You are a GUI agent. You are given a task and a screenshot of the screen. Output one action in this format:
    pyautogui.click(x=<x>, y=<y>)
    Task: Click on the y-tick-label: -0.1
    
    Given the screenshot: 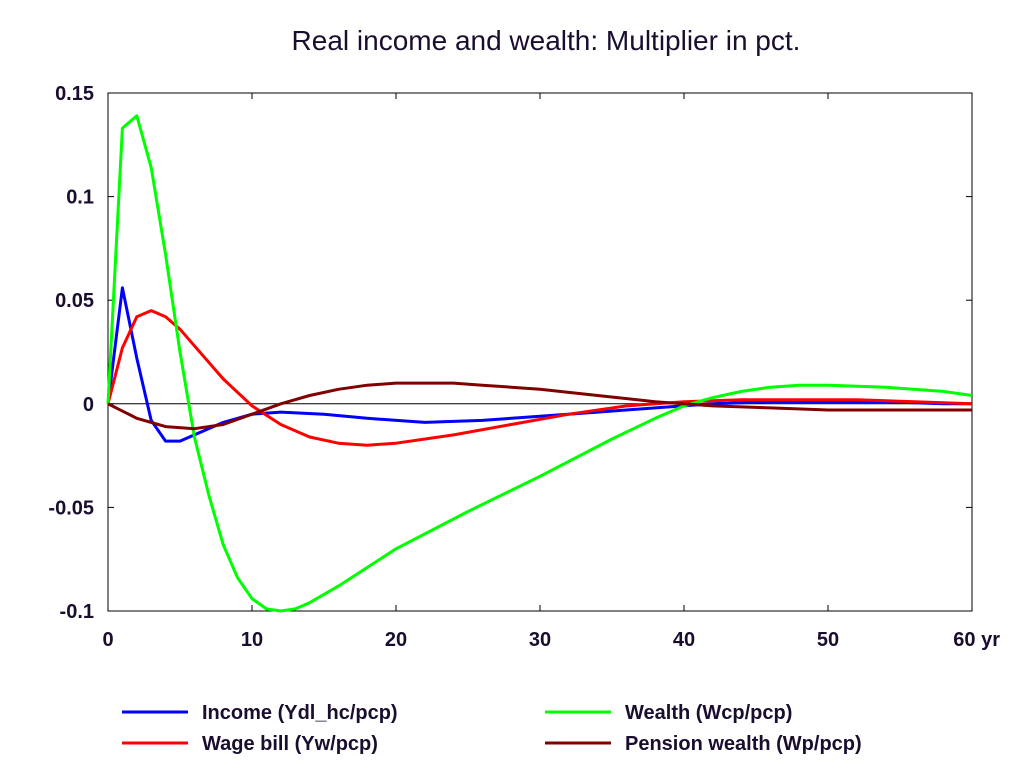 What is the action you would take?
    pyautogui.click(x=77, y=612)
    